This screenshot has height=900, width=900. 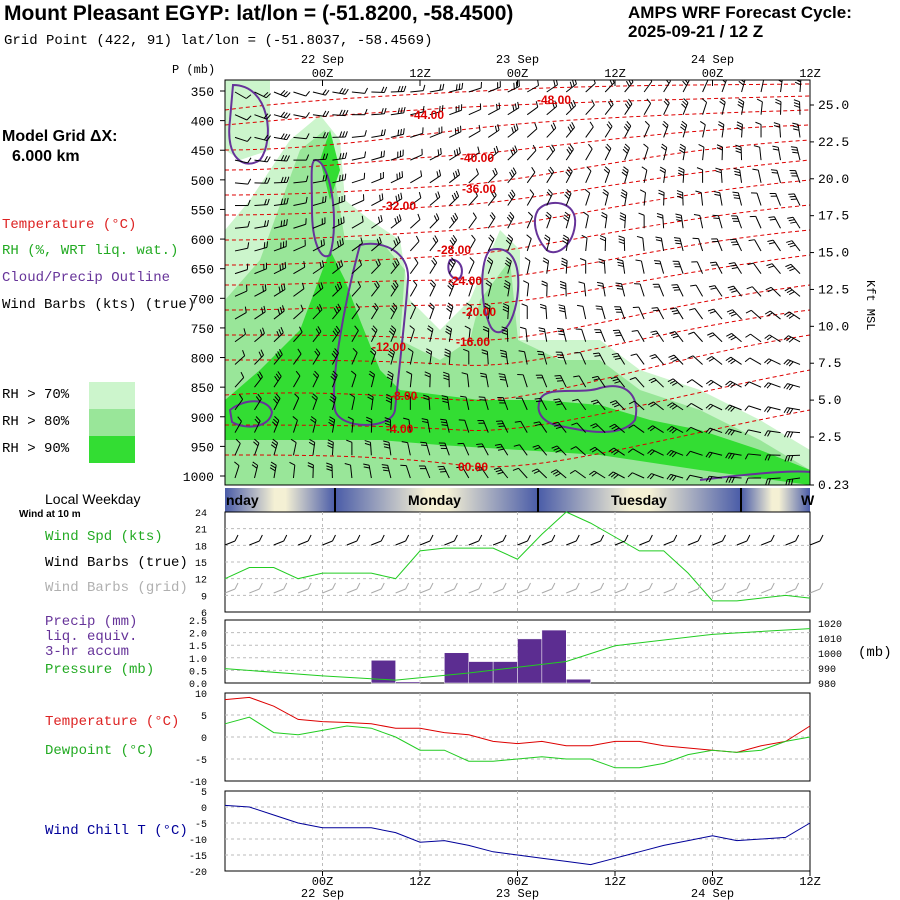 What do you see at coordinates (830, 655) in the screenshot?
I see `pressure-tick-label: 1000` at bounding box center [830, 655].